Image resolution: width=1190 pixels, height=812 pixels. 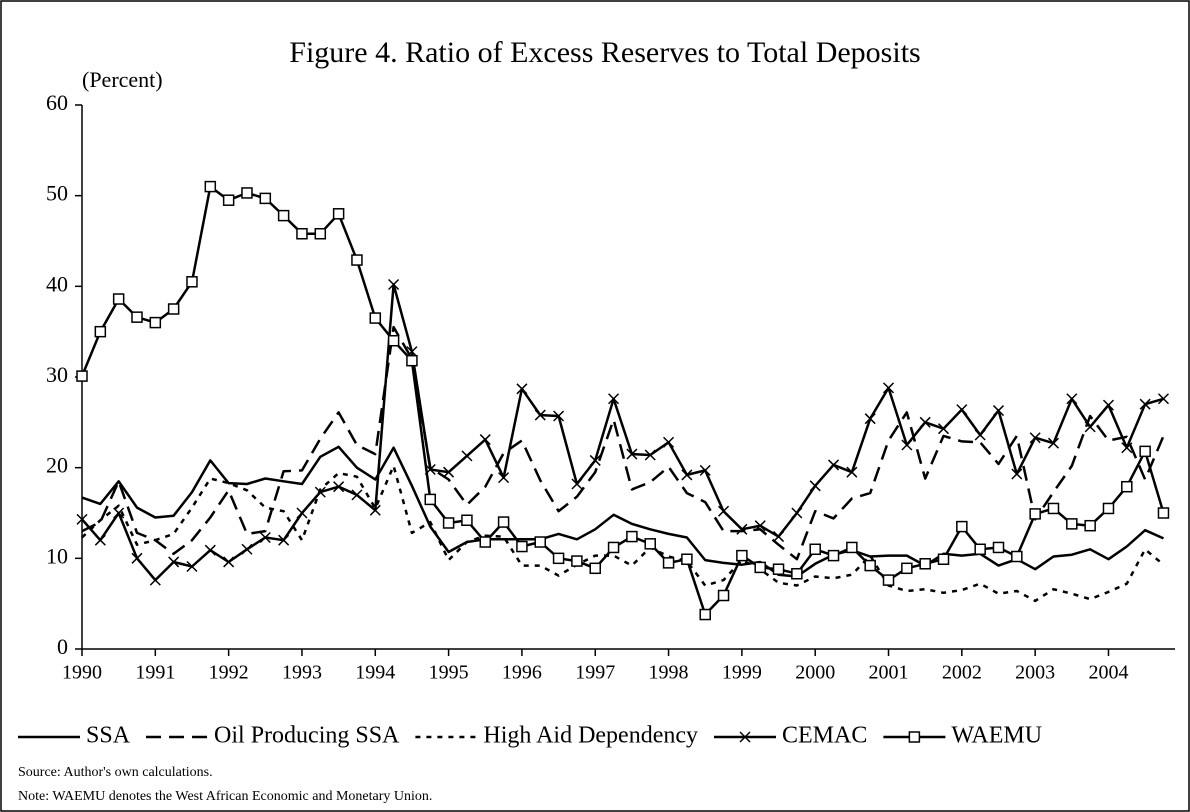 What do you see at coordinates (815, 673) in the screenshot?
I see `x-tick-label: 2000` at bounding box center [815, 673].